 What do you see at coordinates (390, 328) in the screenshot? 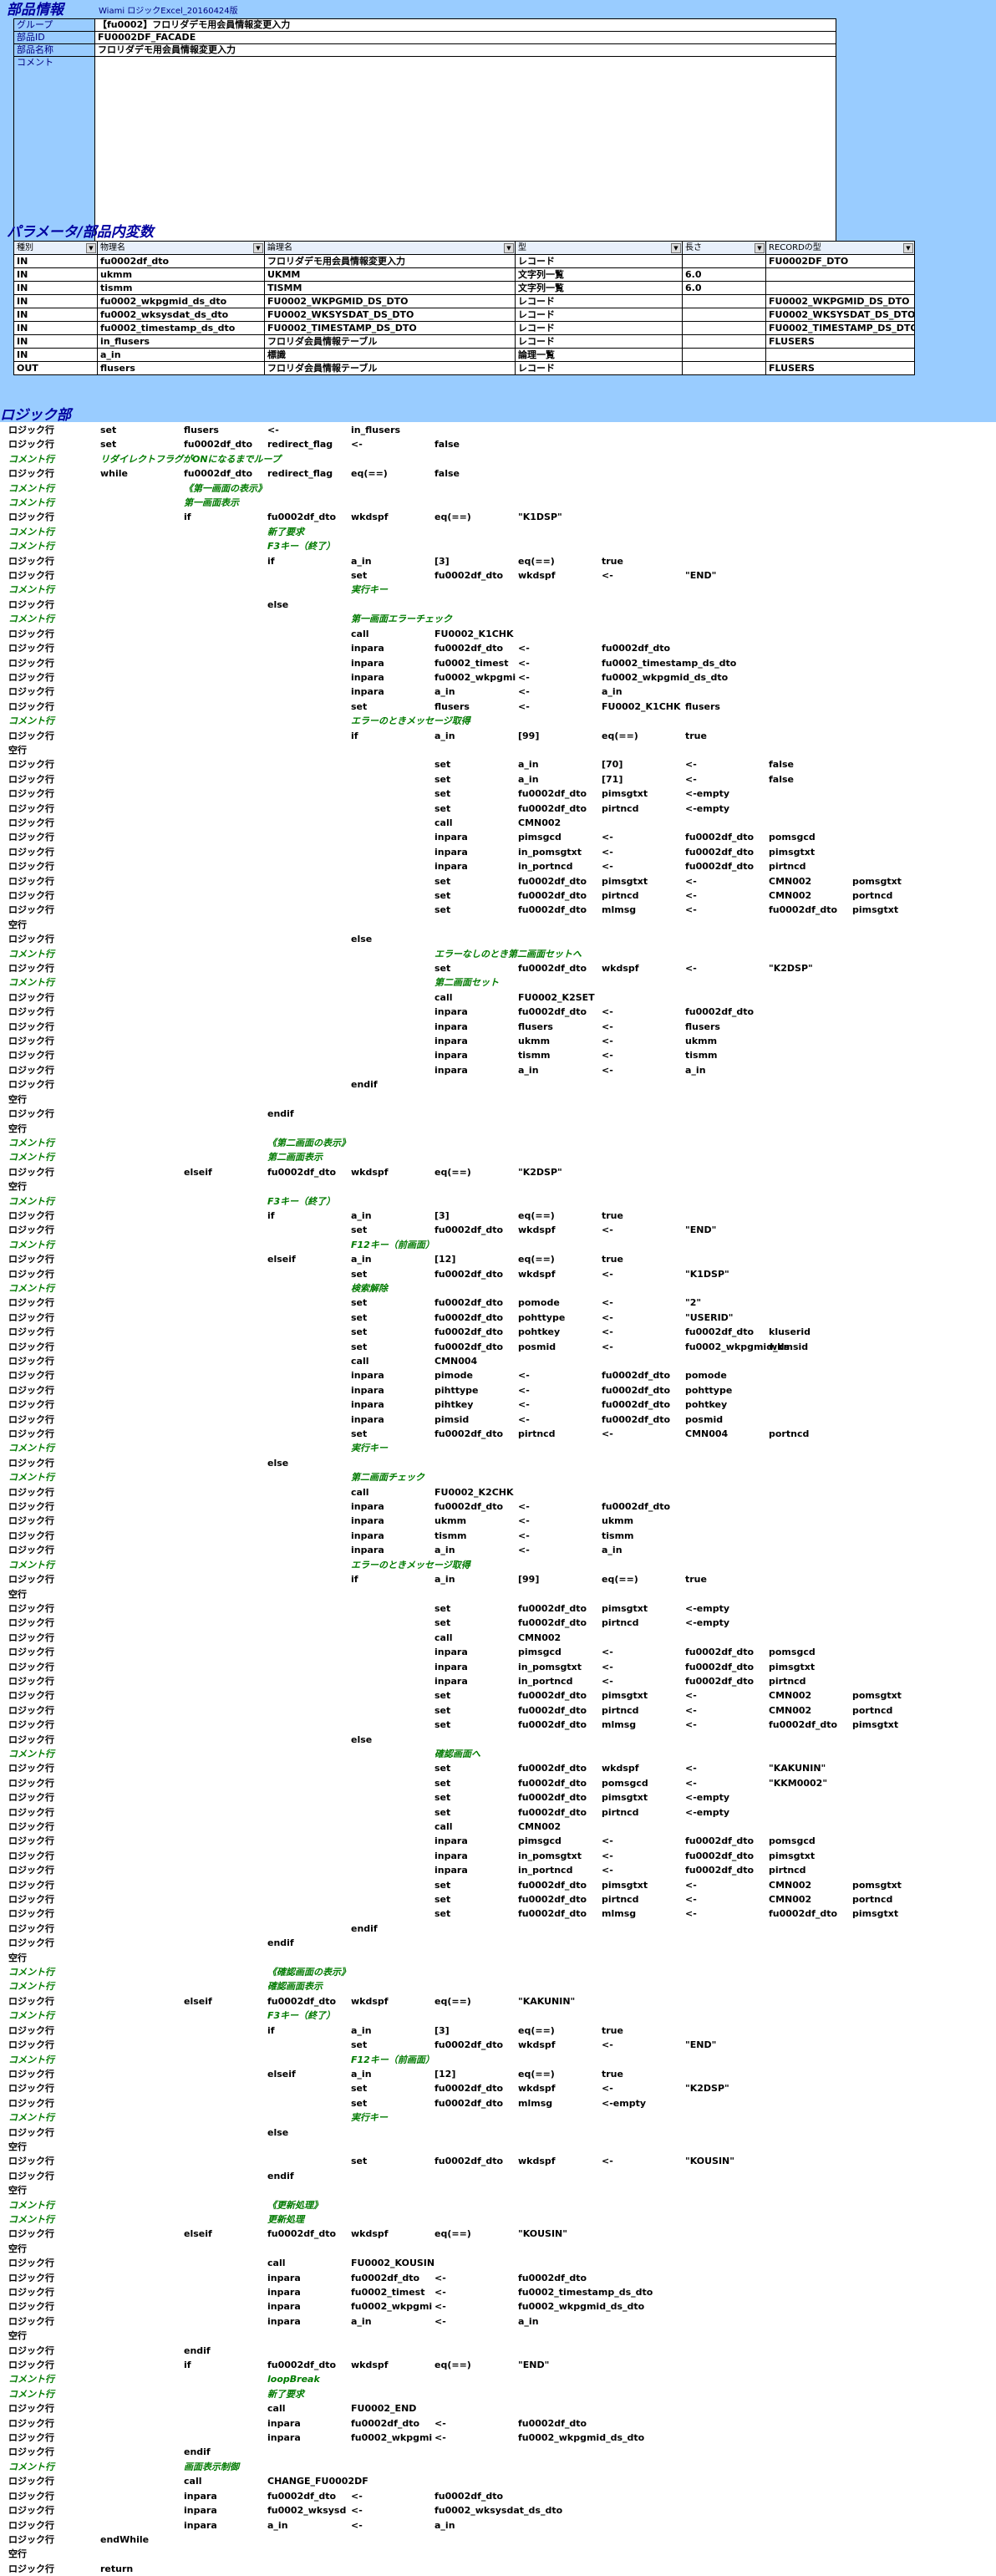
I see `param-cell: FU0002_TIMESTAMP_DS_DTO` at bounding box center [390, 328].